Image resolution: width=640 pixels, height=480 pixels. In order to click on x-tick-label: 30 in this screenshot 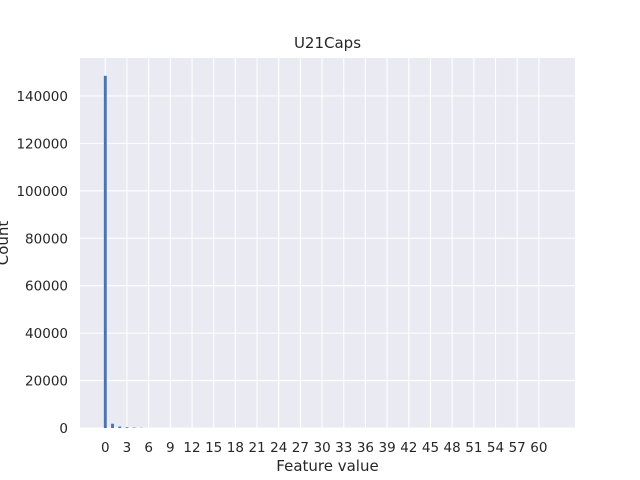, I will do `click(321, 448)`.